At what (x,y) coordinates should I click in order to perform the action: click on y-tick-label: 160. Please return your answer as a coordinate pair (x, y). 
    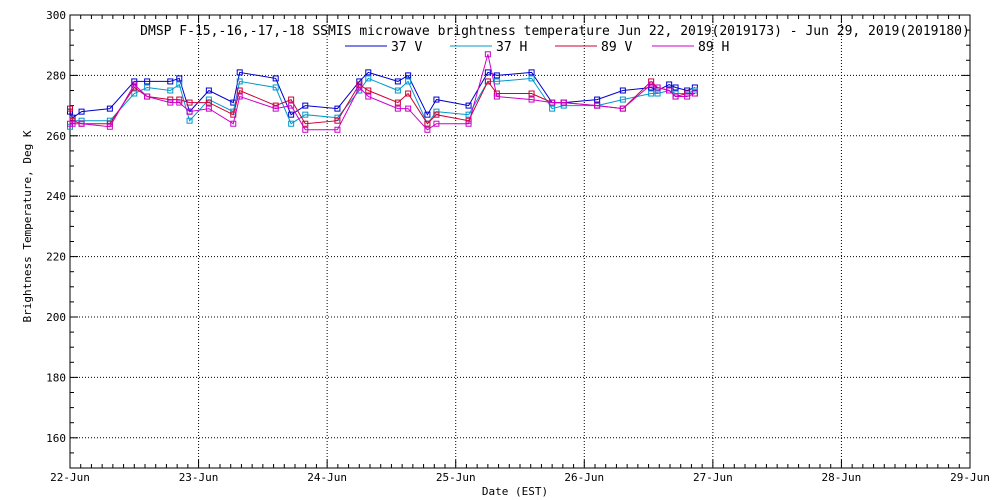
    Looking at the image, I should click on (56, 438).